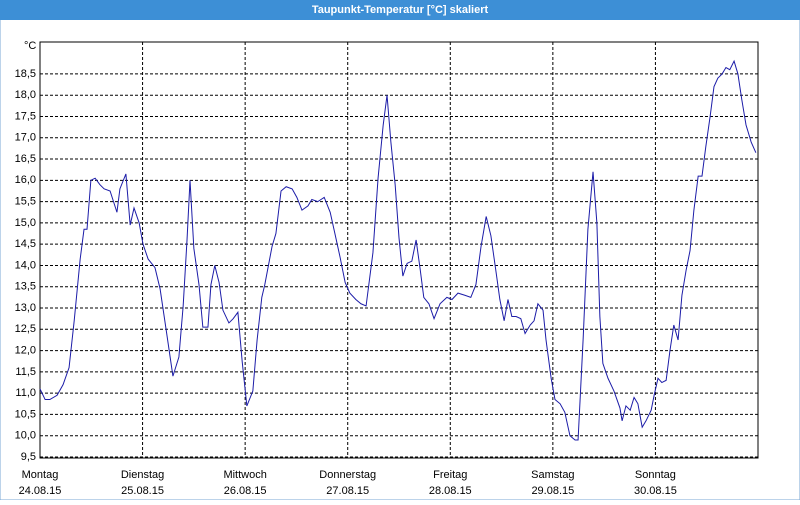  Describe the element at coordinates (25, 393) in the screenshot. I see `y-tick-label: 11,0` at that location.